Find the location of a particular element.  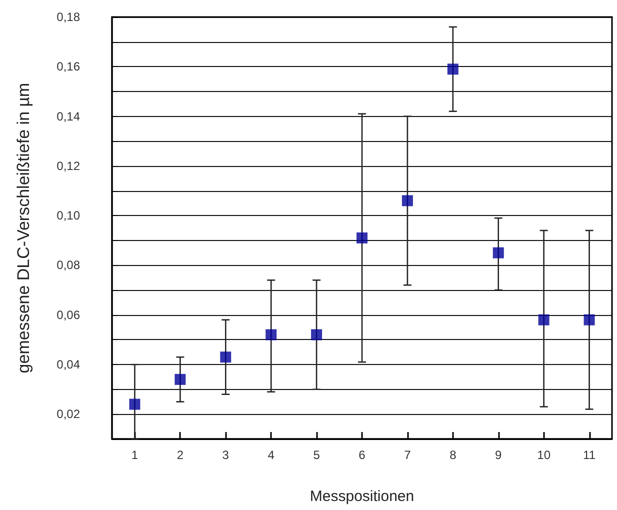

x-tick-label: 4 is located at coordinates (271, 455).